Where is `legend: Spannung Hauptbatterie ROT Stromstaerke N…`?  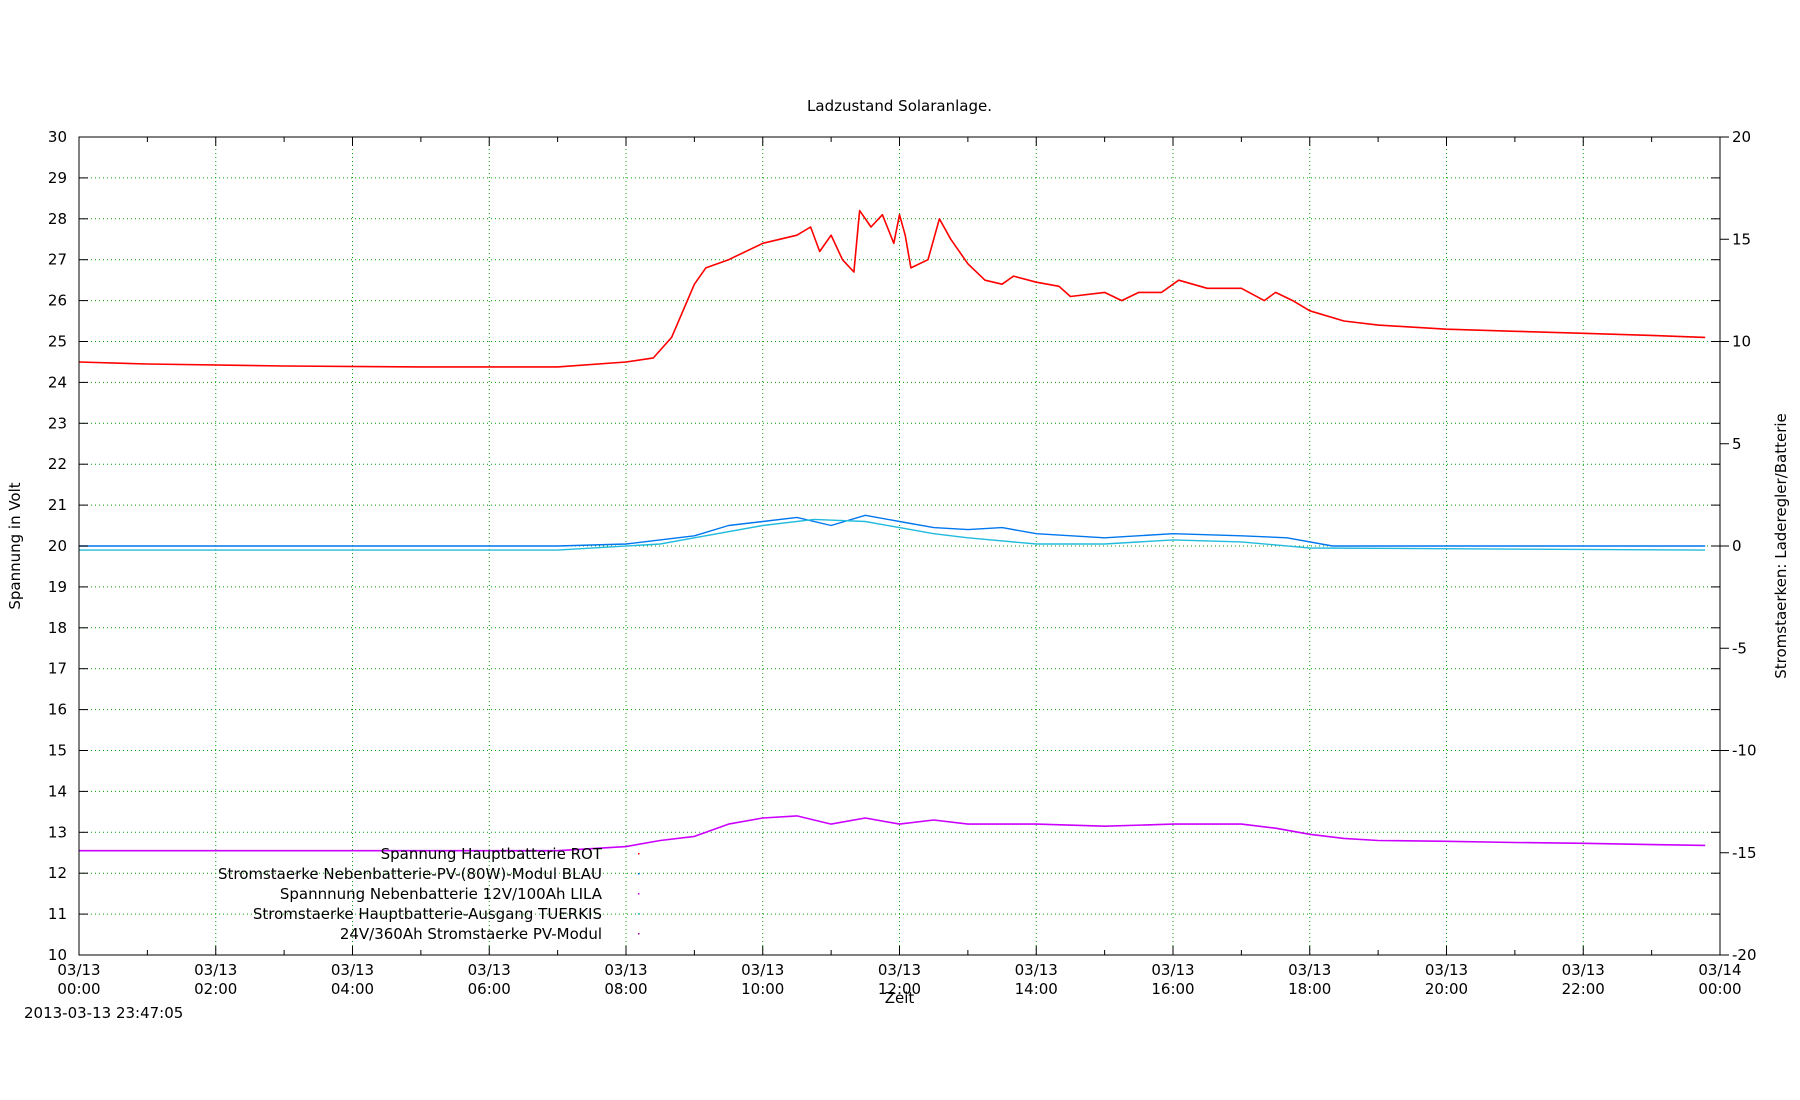
legend: Spannung Hauptbatterie ROT Stromstaerke N… is located at coordinates (429, 894).